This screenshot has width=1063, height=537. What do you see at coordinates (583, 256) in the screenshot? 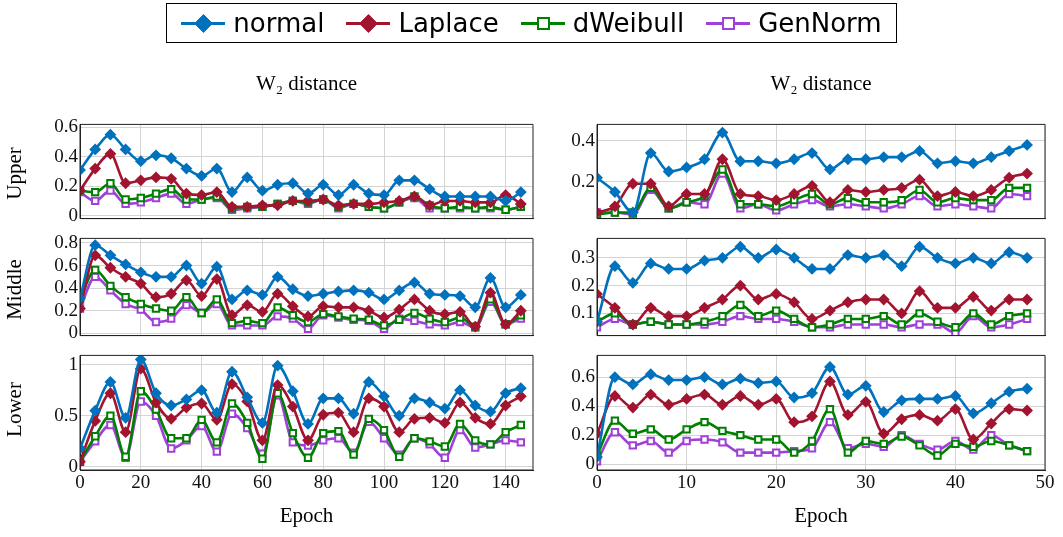
I see `y-tick-label: 0.3` at bounding box center [583, 256].